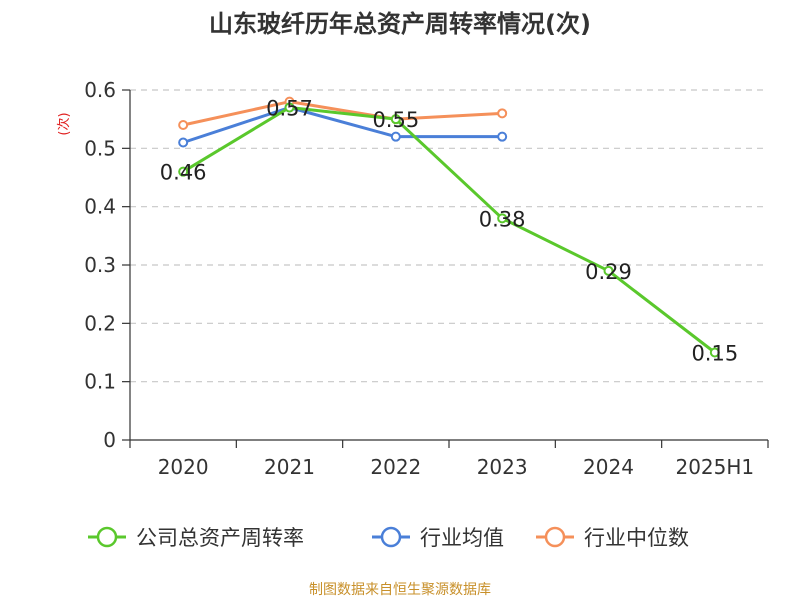 The width and height of the screenshot is (800, 600). Describe the element at coordinates (400, 590) in the screenshot. I see `source-note: 制图数据来自恒生聚源数据库` at that location.